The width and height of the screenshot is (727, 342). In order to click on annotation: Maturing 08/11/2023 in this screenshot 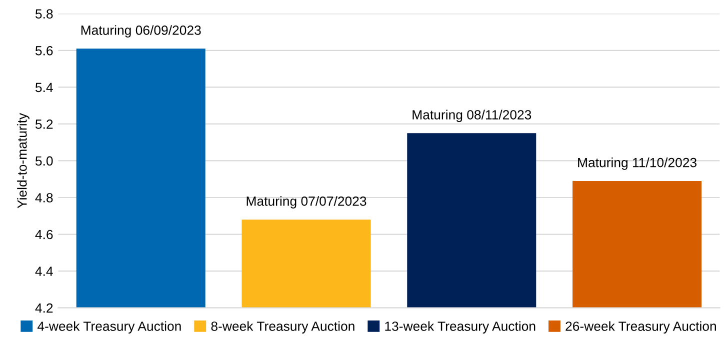, I will do `click(472, 116)`.